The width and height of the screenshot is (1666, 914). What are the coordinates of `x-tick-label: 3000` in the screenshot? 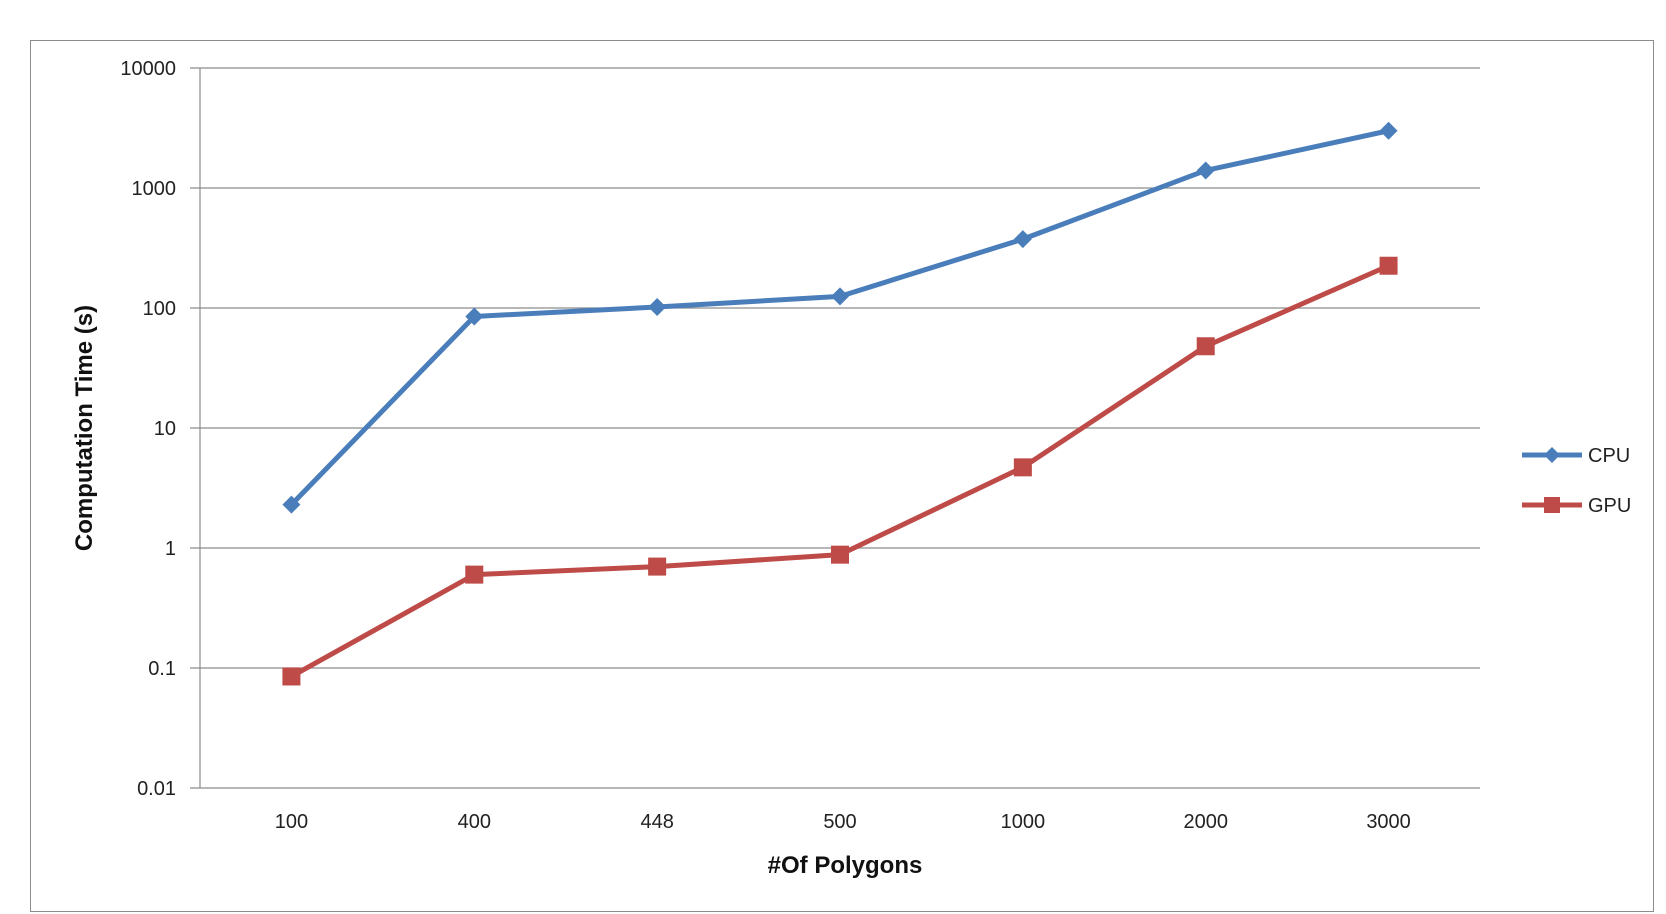 It's located at (1388, 822).